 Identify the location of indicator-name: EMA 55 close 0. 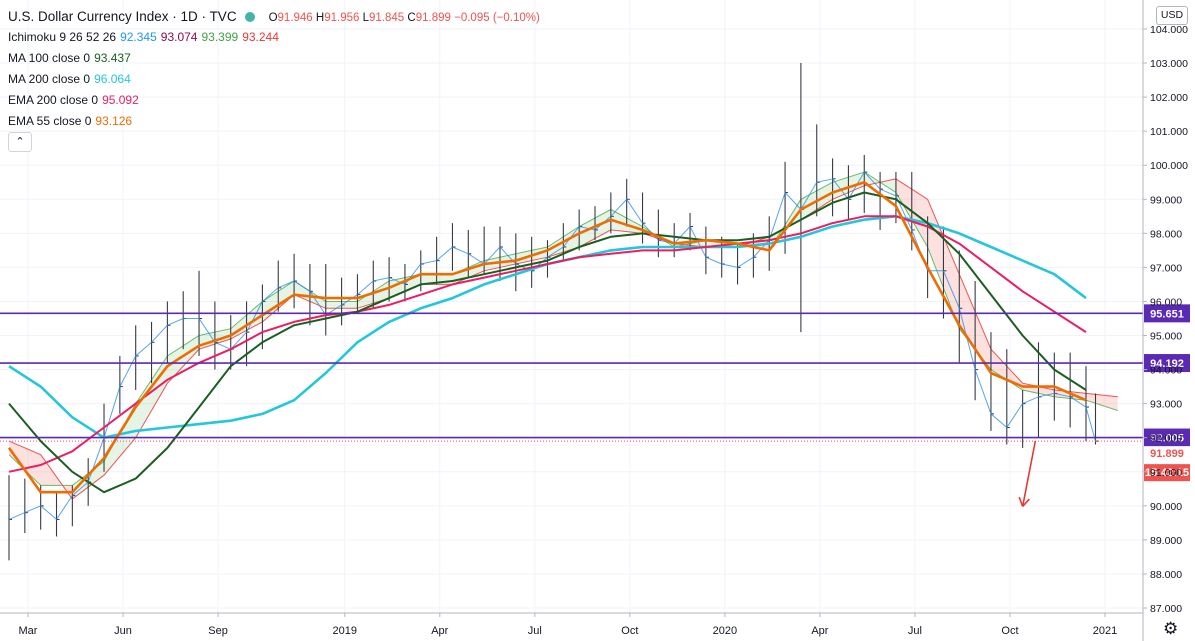
(50, 121).